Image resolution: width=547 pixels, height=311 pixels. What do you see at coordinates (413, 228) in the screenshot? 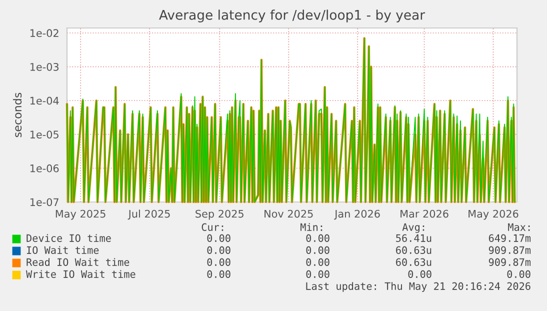
I see `text: Avg:` at bounding box center [413, 228].